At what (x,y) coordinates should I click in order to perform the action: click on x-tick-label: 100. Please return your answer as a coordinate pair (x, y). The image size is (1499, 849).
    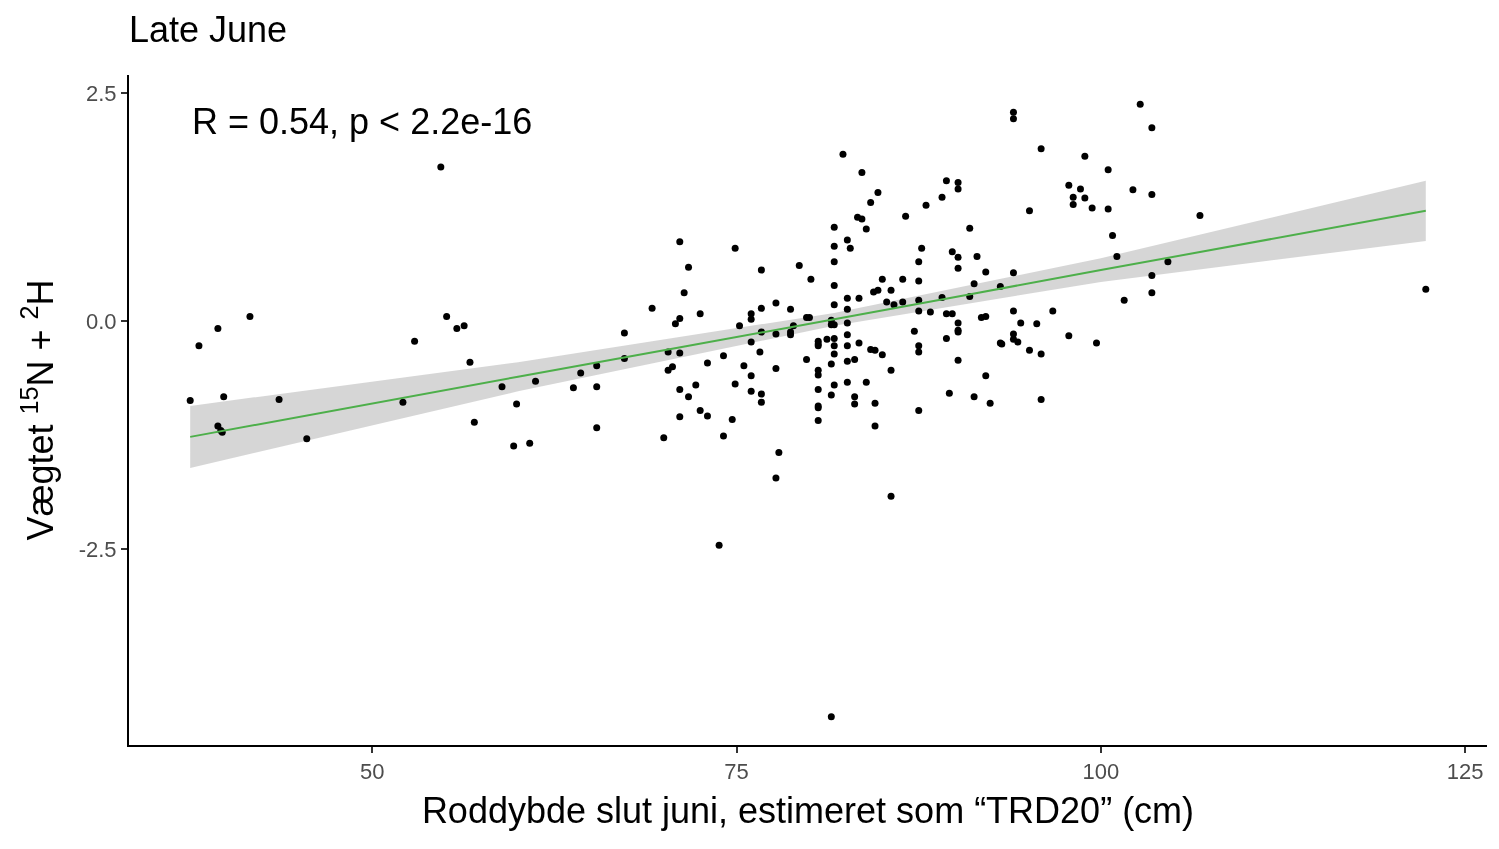
    Looking at the image, I should click on (1101, 772).